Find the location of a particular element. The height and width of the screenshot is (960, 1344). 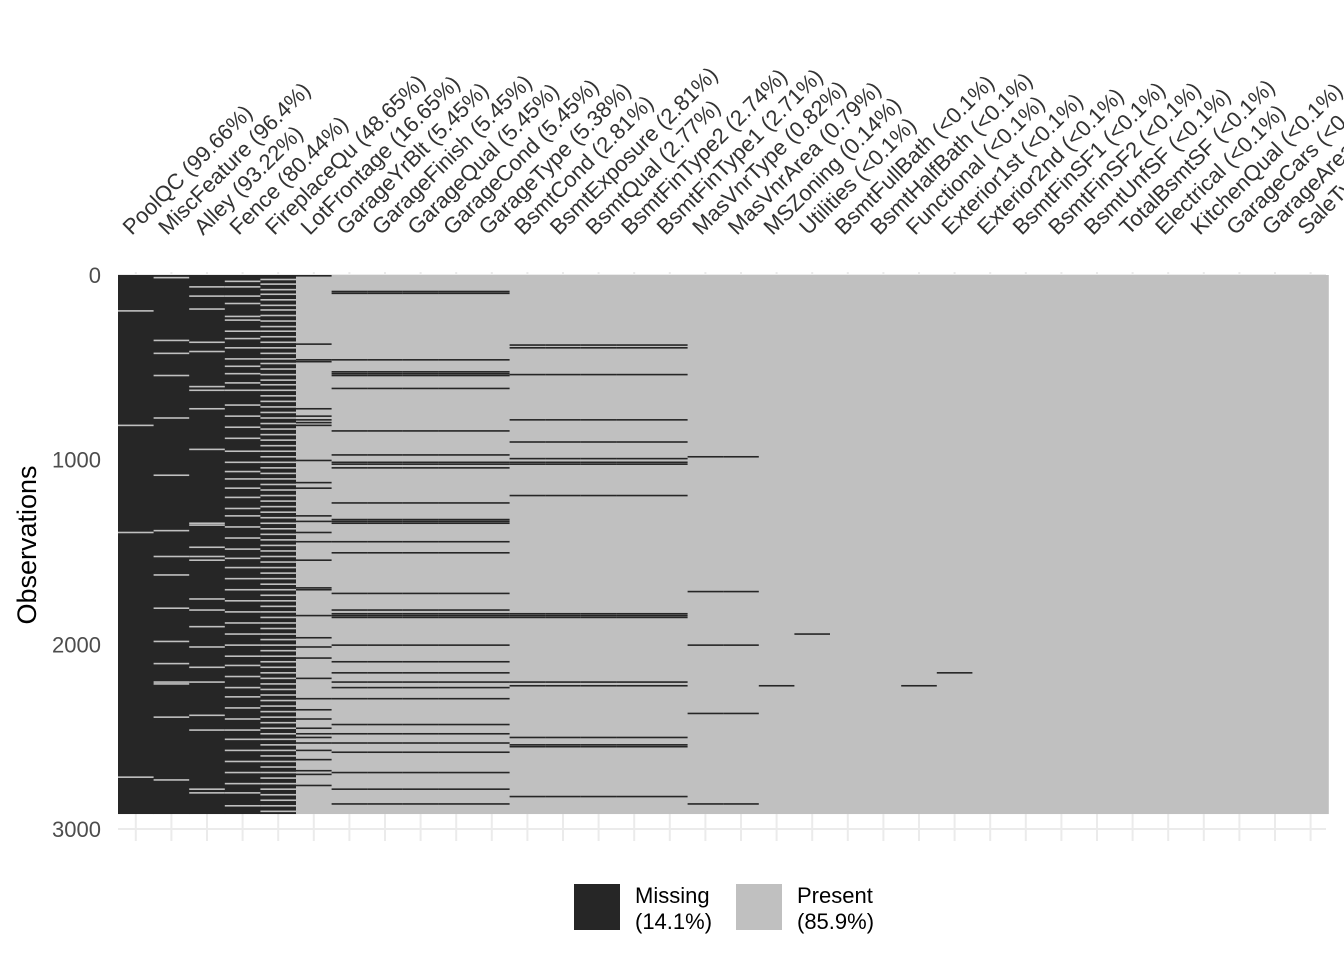

legend-swatch-missing is located at coordinates (597, 907).